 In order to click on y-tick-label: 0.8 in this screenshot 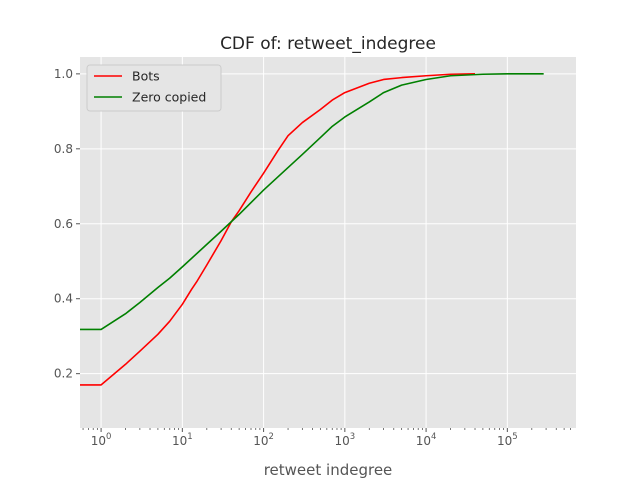, I will do `click(63, 149)`.